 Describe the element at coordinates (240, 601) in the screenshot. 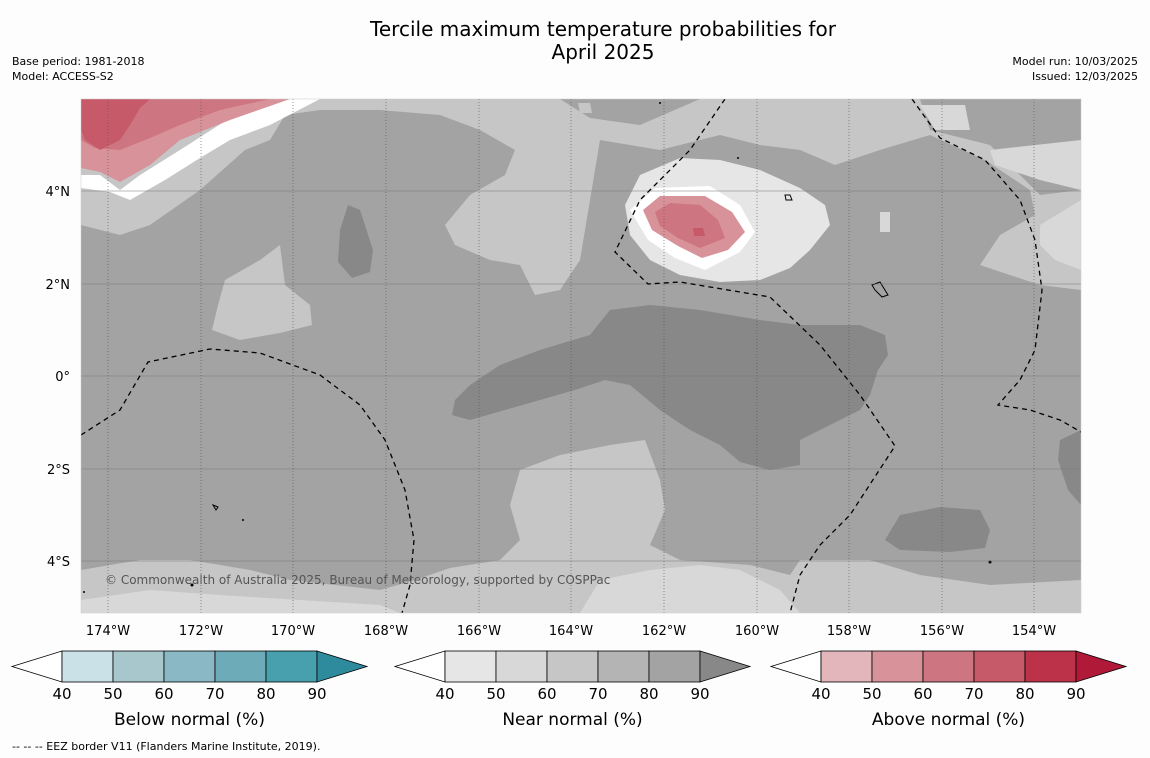

I see `near-normal-lighter-region-sw` at that location.